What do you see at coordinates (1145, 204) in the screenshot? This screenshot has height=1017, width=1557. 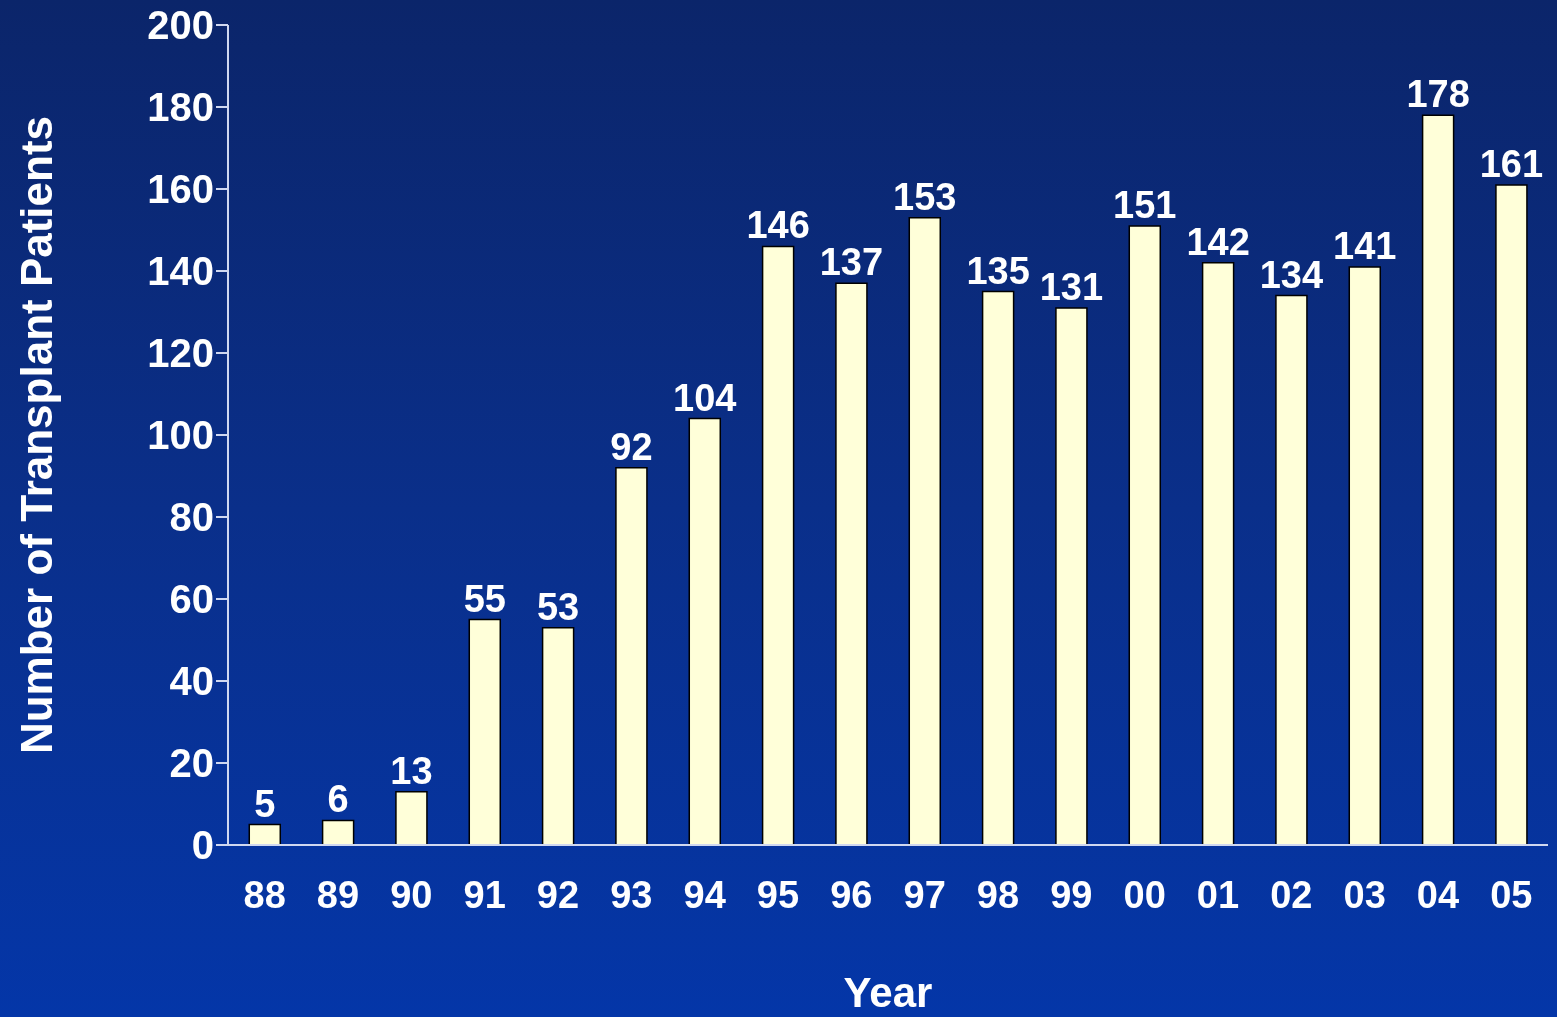 I see `data-label: 151` at bounding box center [1145, 204].